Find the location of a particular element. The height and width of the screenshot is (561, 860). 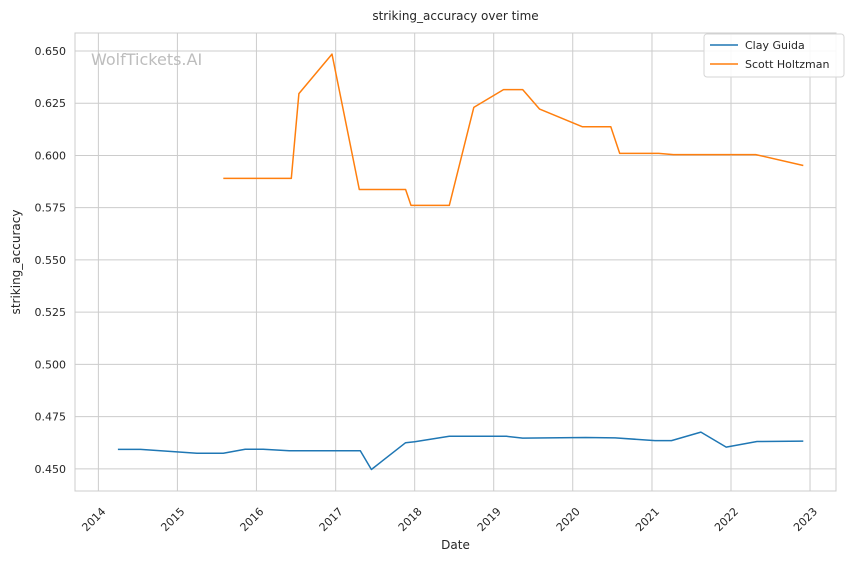

legend-label: Scott Holtzman is located at coordinates (787, 64).